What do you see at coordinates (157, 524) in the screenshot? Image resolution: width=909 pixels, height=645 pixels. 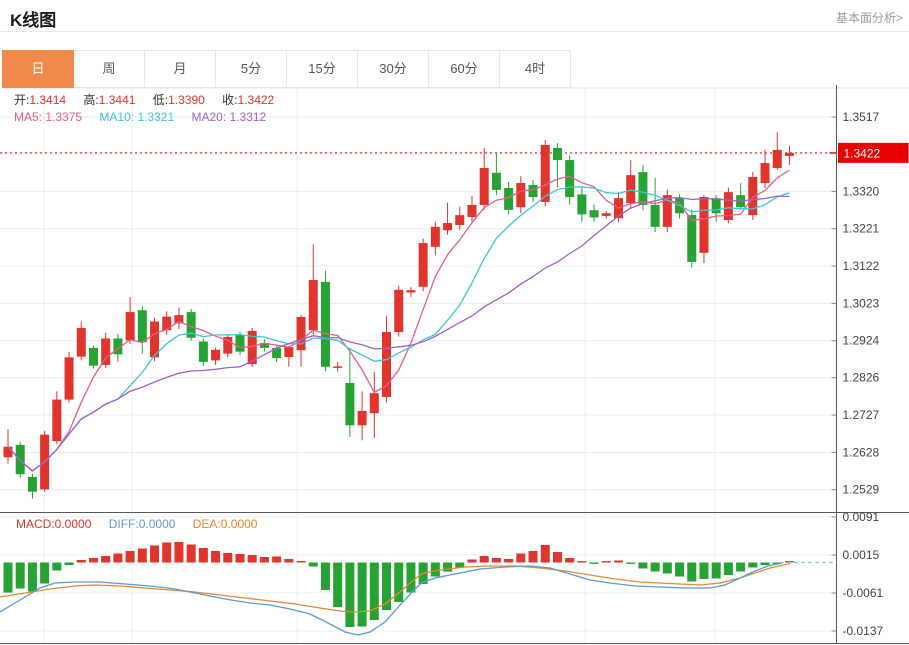 I see `diff-value: 0.0000` at bounding box center [157, 524].